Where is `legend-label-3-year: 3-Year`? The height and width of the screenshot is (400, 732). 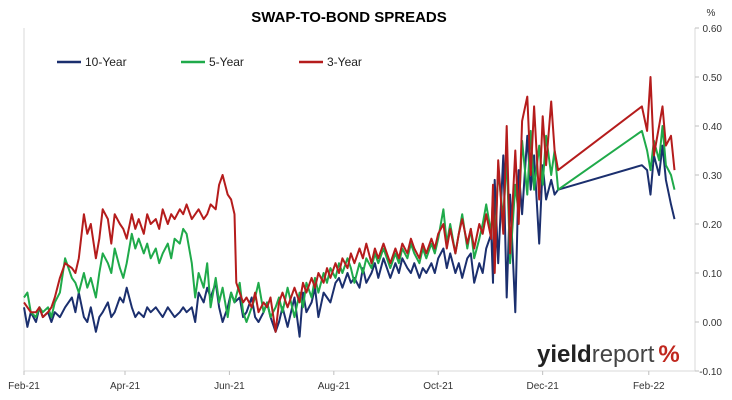 legend-label-3-year: 3-Year is located at coordinates (344, 62).